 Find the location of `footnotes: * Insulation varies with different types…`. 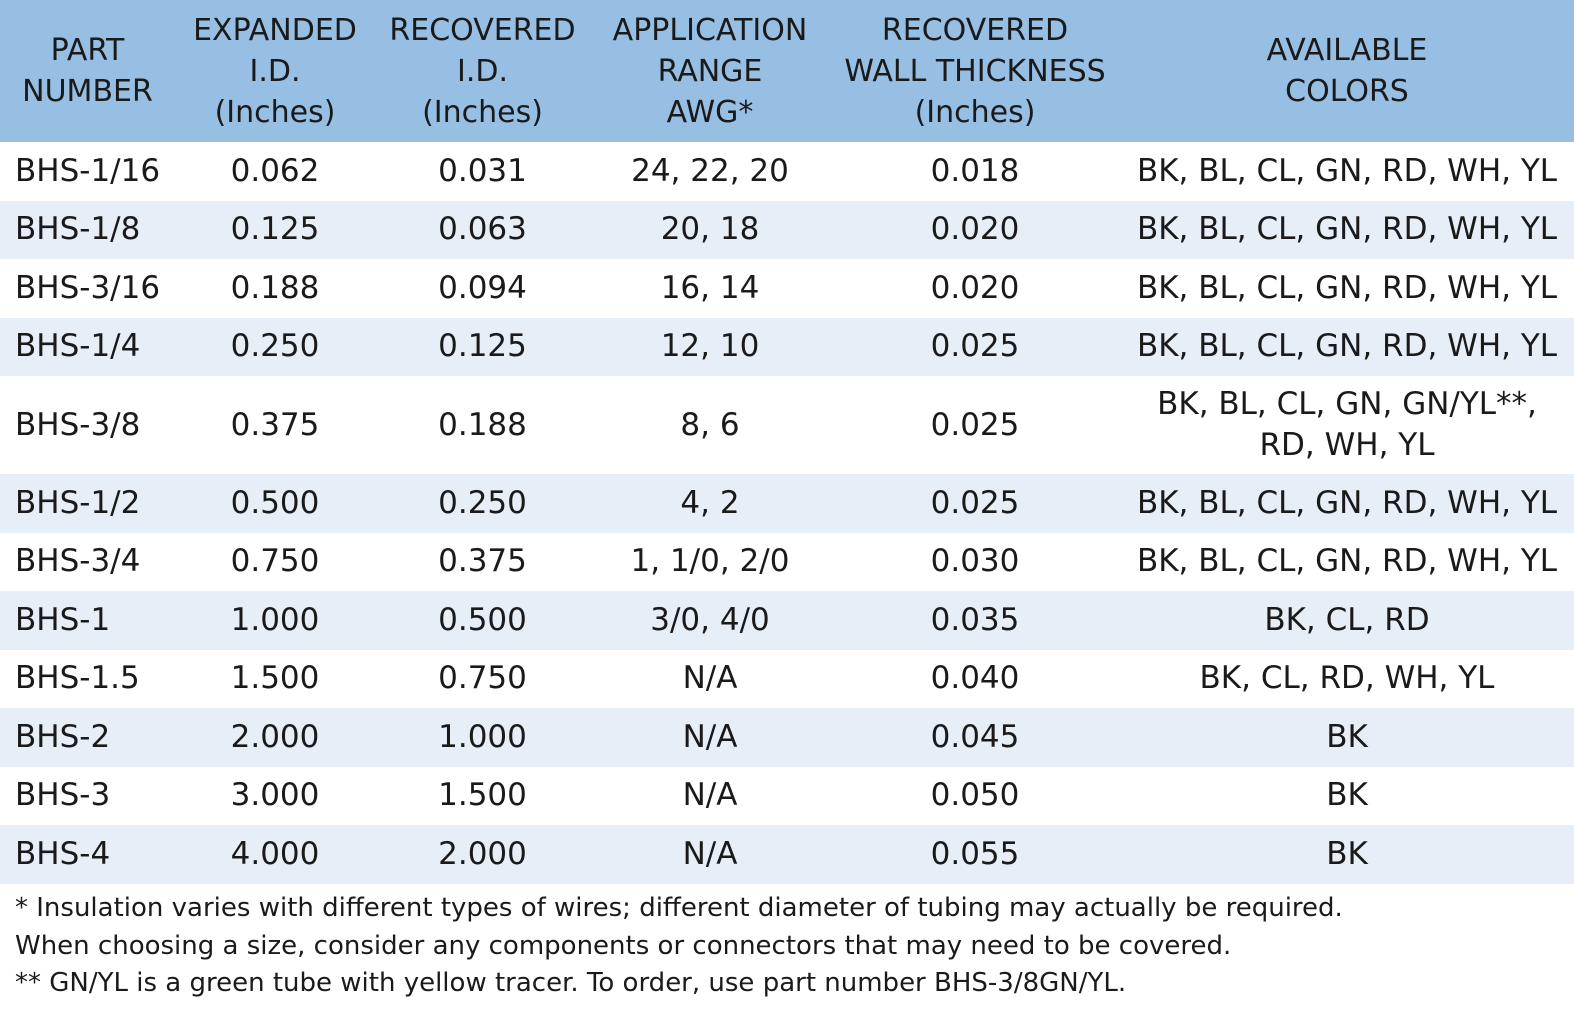

footnotes: * Insulation varies with different types… is located at coordinates (679, 946).